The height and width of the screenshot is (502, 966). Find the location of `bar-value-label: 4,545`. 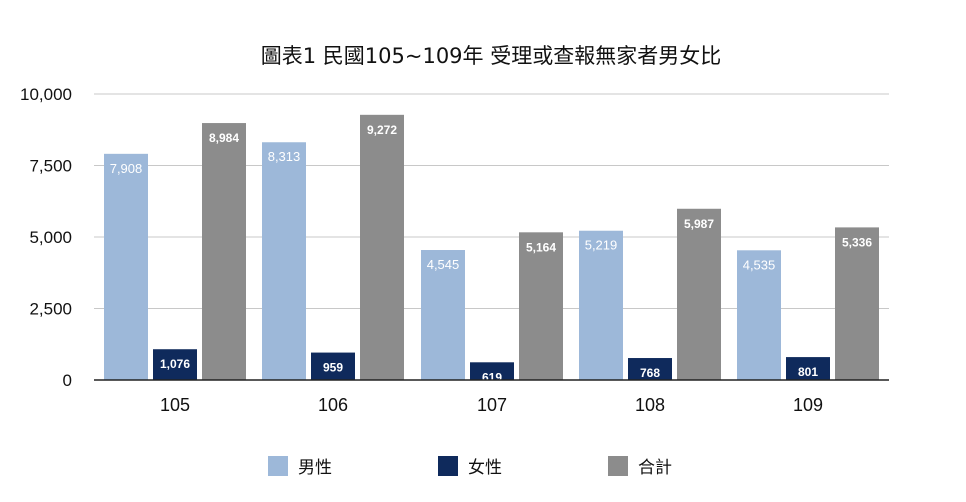

bar-value-label: 4,545 is located at coordinates (443, 264).